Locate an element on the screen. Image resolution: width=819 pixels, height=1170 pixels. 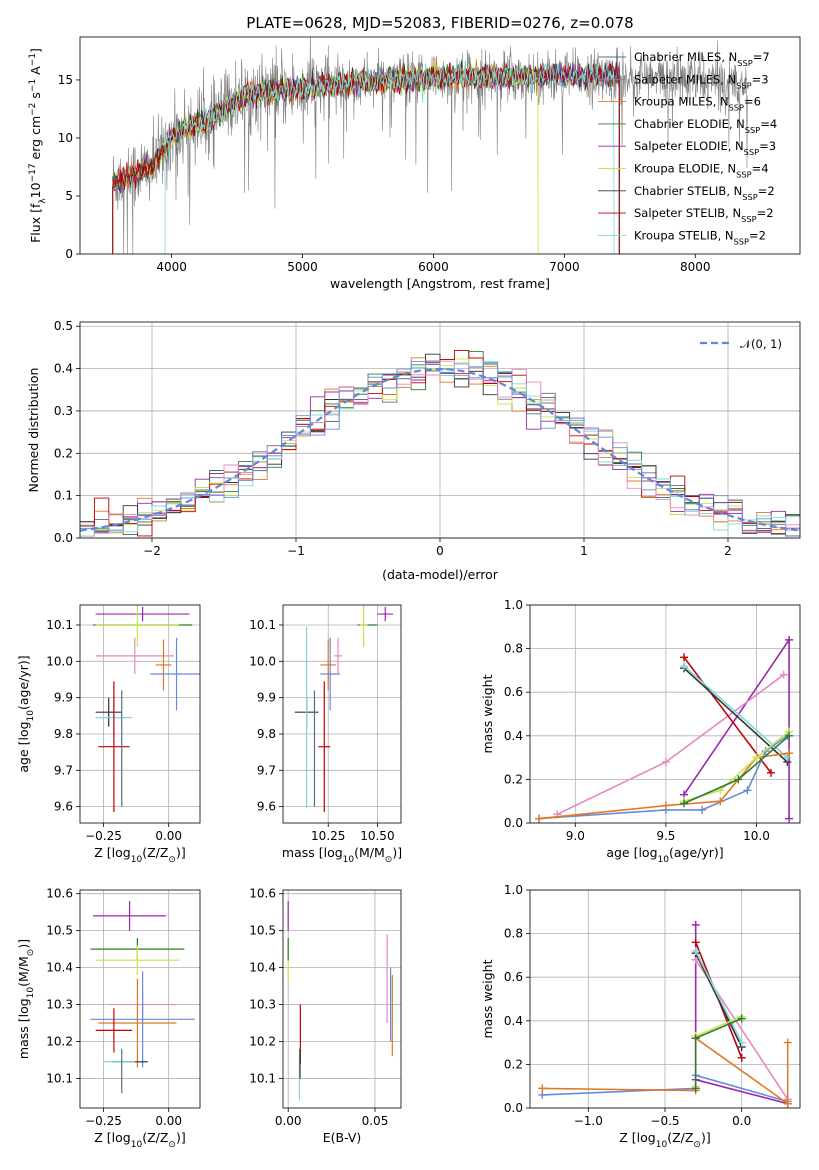
axes-ebv-mass: 0.00 0.05 10.1 10.2 10.3 10.4 10.5 10.6 E(B-V) is located at coordinates (325, 1016).